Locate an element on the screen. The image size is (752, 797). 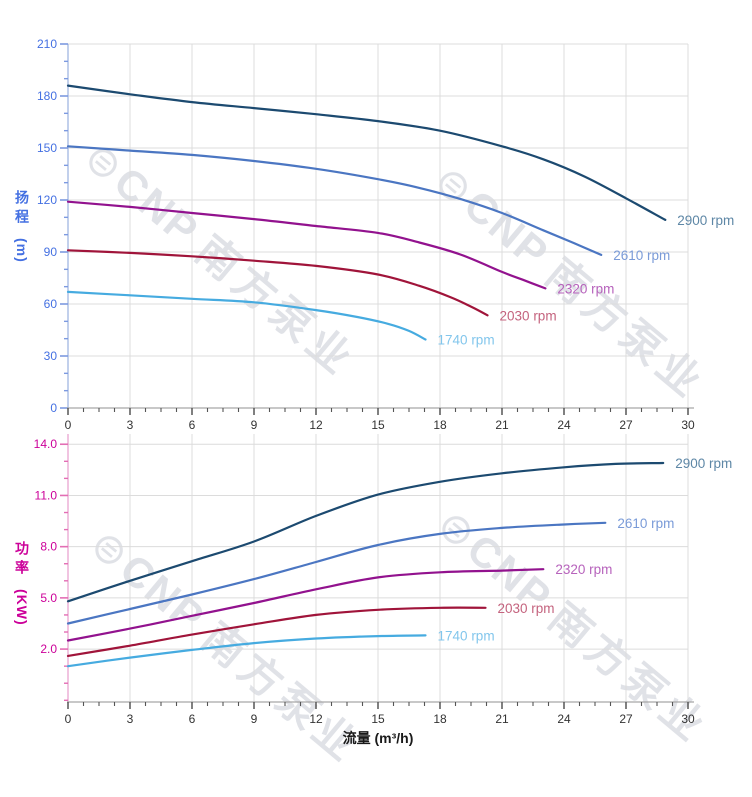
x-axis-title: 流量 (m³/h) is located at coordinates (378, 738).